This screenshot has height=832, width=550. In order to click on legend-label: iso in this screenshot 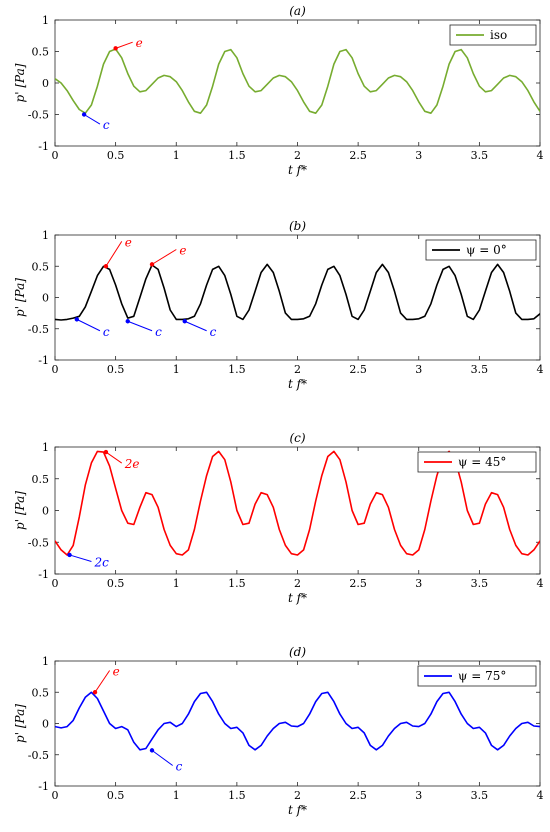, I will do `click(498, 35)`.